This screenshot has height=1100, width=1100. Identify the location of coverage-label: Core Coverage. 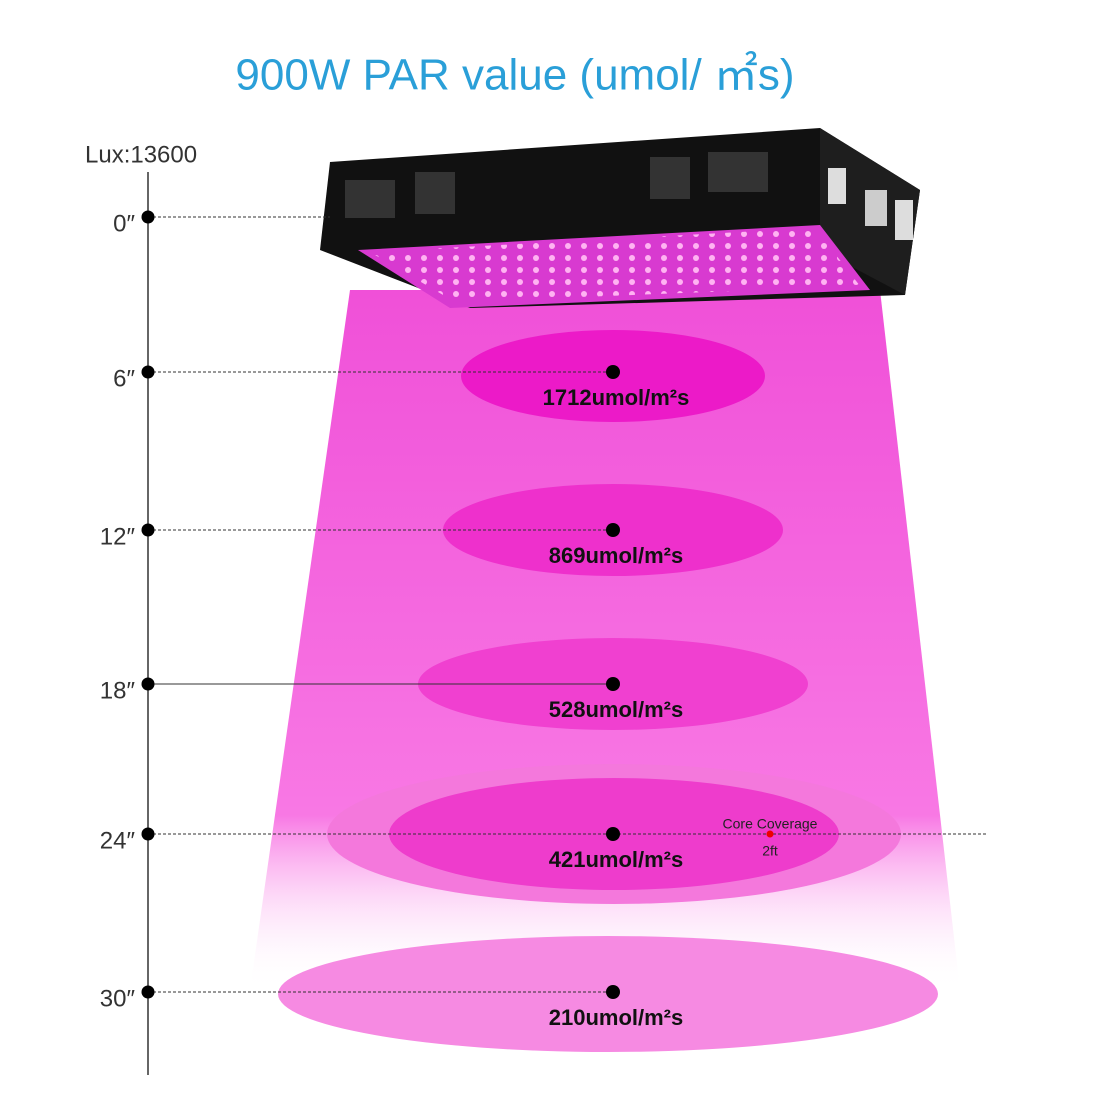
(770, 824).